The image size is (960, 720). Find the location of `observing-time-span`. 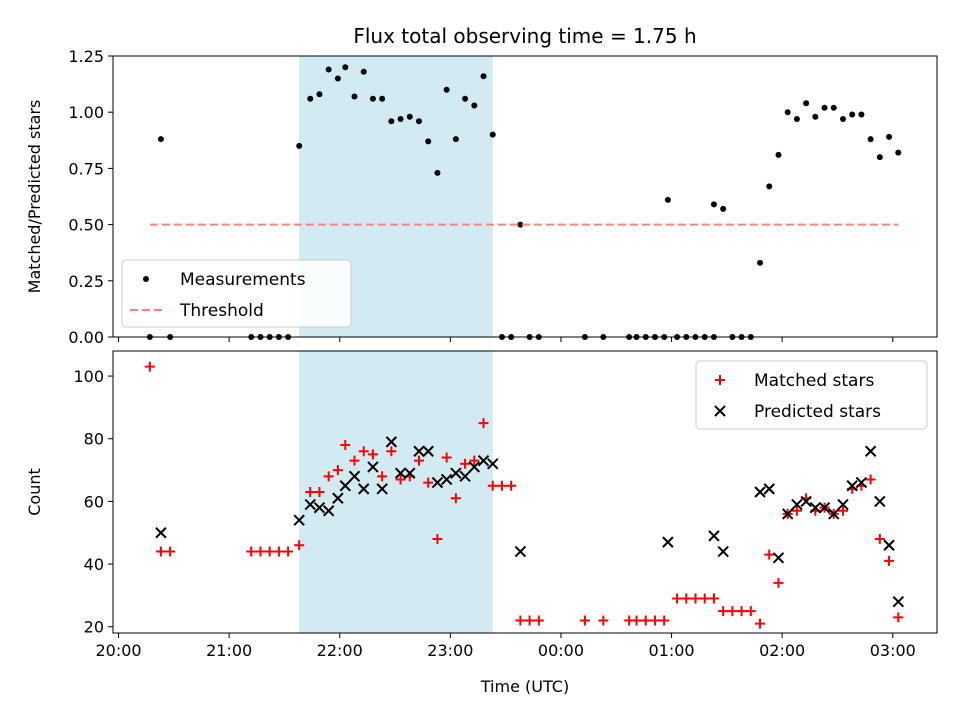

observing-time-span is located at coordinates (396, 492).